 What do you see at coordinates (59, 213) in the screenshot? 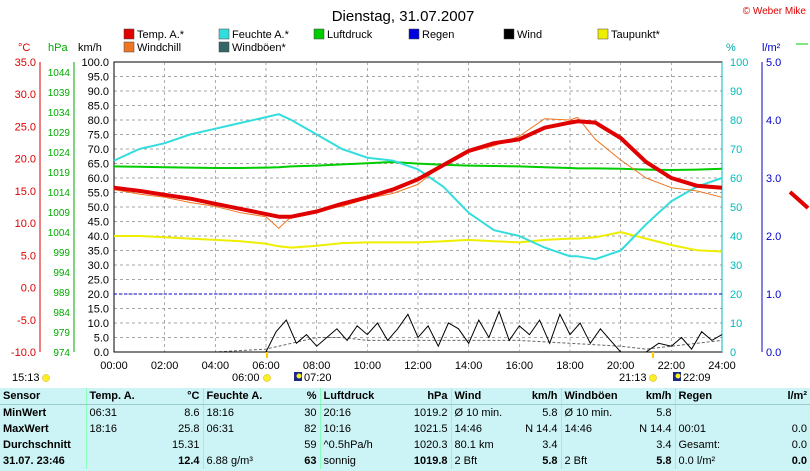
I see `press-tick-label: 1009` at bounding box center [59, 213].